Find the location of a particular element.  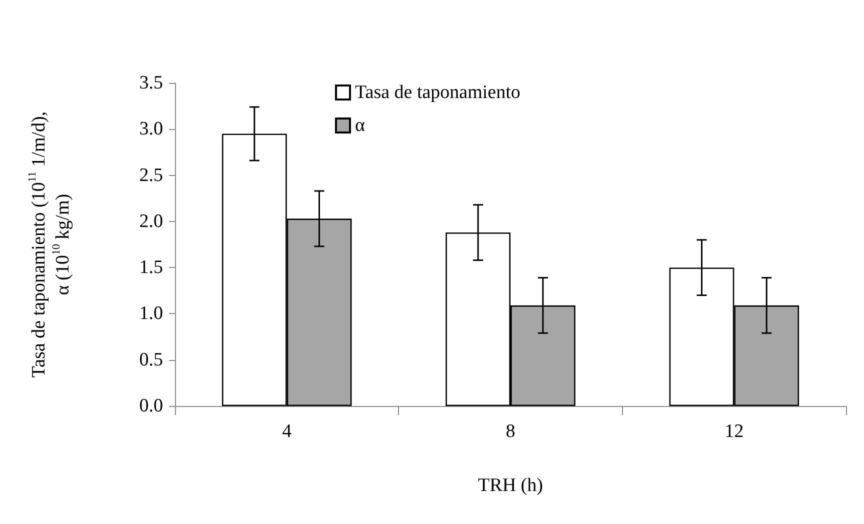

x-tick-label: 8 is located at coordinates (511, 431).